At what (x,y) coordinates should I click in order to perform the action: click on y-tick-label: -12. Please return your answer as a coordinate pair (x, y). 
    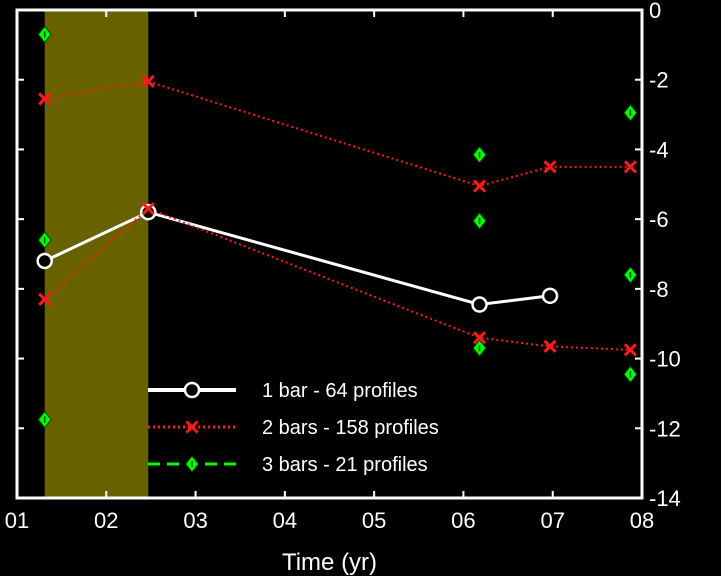
    Looking at the image, I should click on (665, 428).